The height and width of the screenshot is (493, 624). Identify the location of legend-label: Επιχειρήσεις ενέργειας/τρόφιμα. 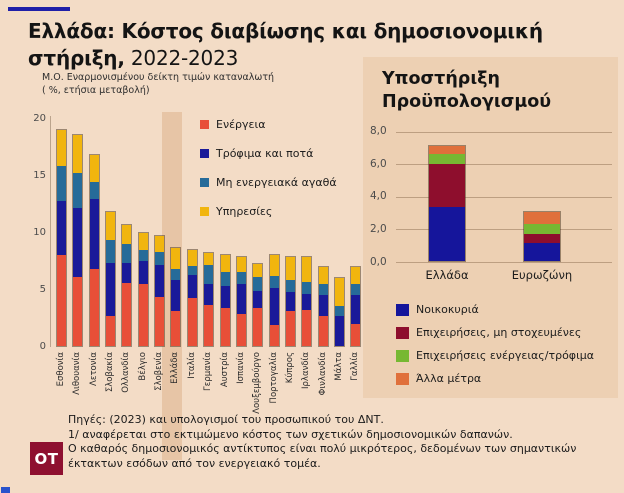
(505, 355).